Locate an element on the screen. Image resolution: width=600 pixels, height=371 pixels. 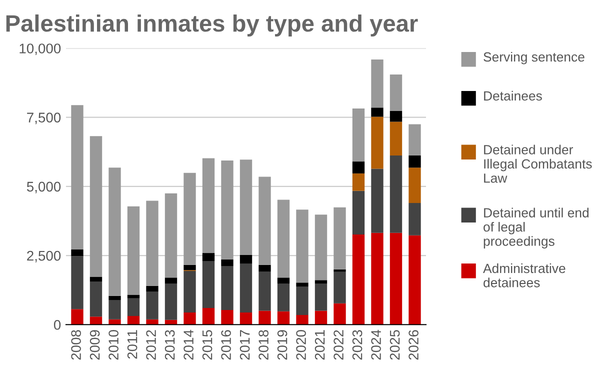
legend-label: Administrative detainees is located at coordinates (524, 275).